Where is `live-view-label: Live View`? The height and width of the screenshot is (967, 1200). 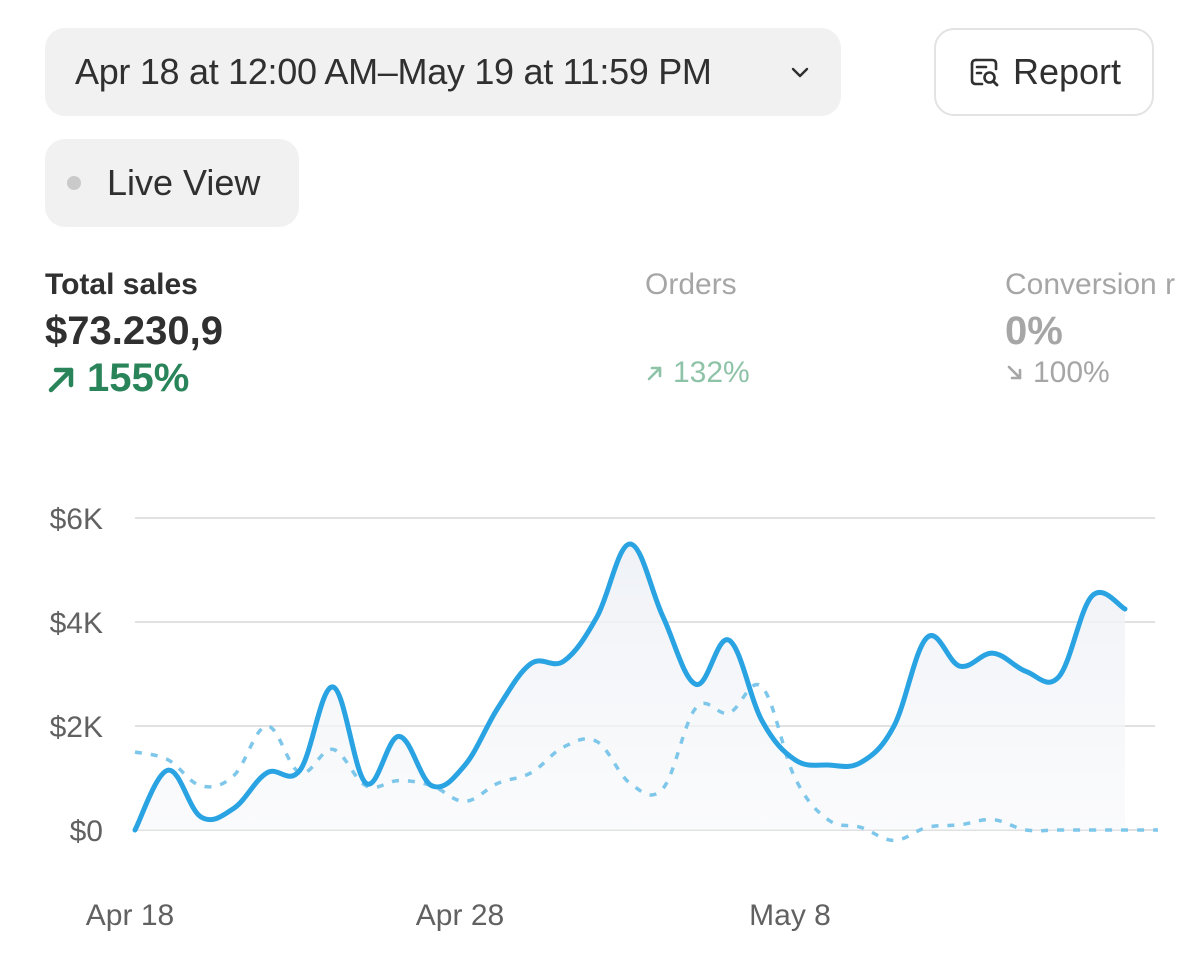
live-view-label: Live View is located at coordinates (184, 182).